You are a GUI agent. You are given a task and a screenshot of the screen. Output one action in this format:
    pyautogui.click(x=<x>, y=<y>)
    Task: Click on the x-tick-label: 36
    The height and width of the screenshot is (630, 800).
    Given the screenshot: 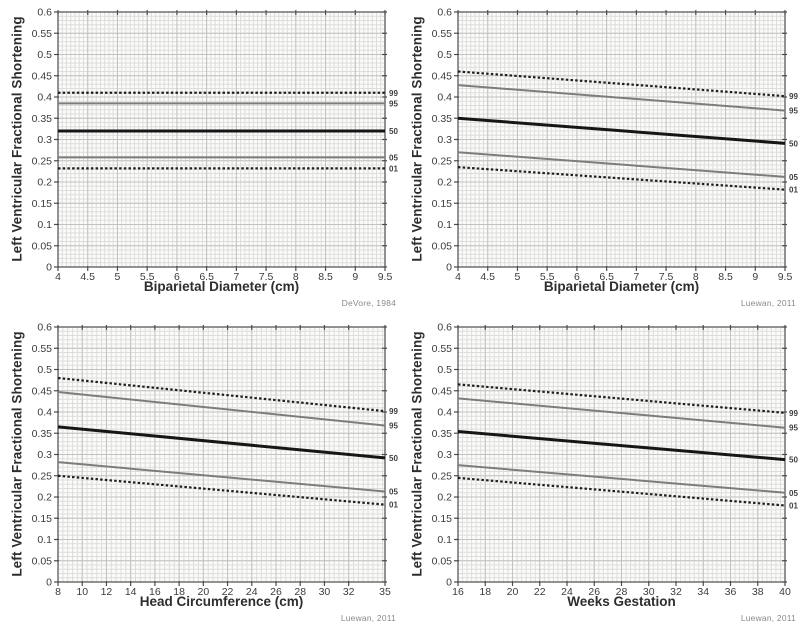 What is the action you would take?
    pyautogui.click(x=731, y=592)
    